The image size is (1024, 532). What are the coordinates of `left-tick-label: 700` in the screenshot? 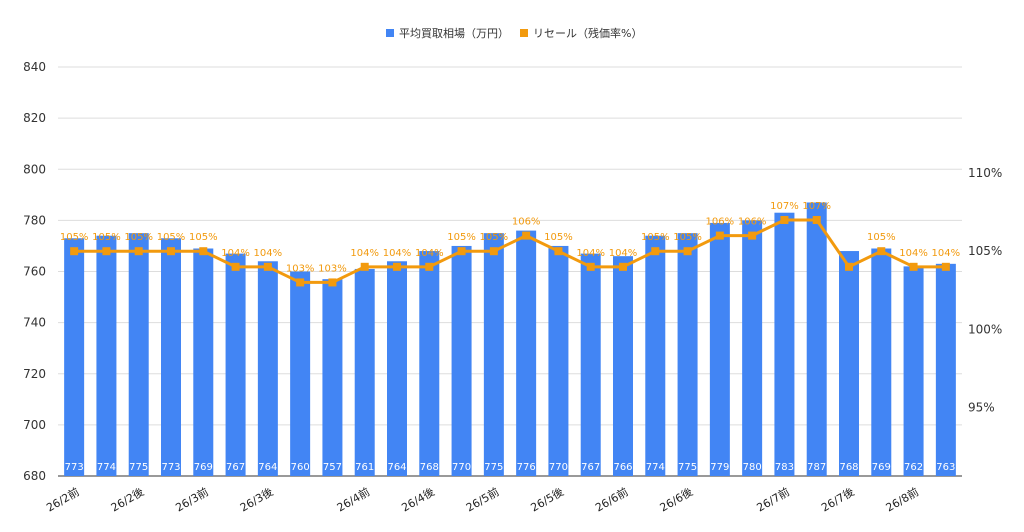 It's located at (34, 425).